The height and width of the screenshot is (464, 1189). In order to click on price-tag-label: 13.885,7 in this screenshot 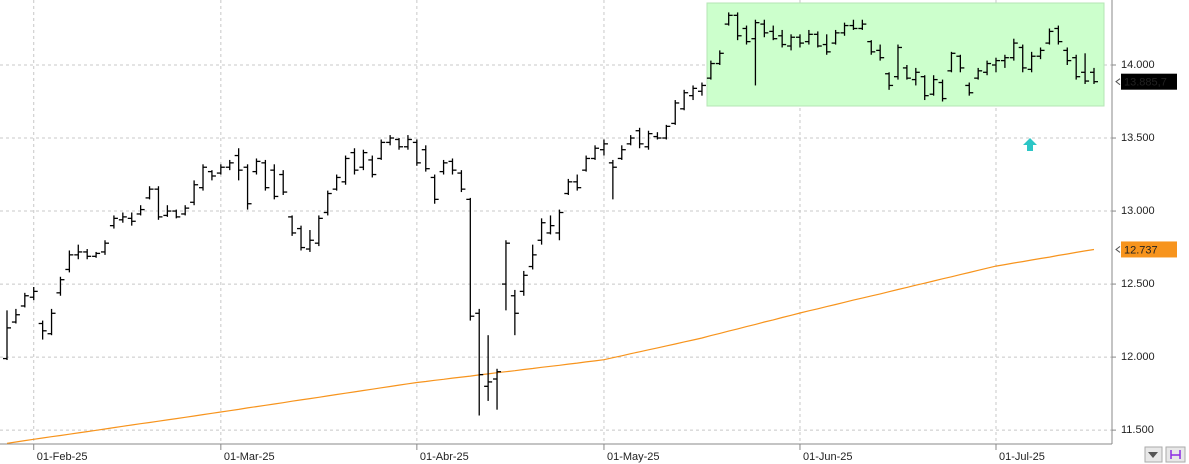, I will do `click(1145, 83)`.